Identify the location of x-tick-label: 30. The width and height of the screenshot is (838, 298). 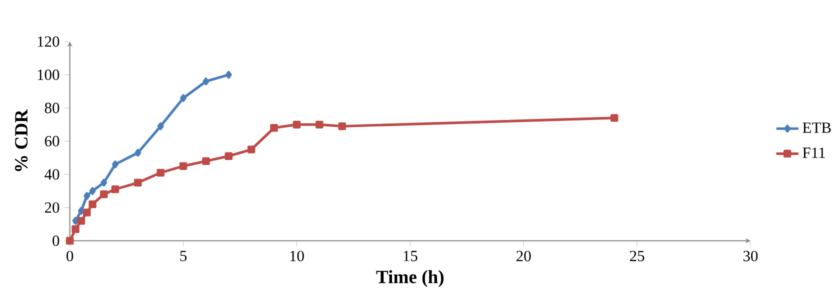
(750, 256).